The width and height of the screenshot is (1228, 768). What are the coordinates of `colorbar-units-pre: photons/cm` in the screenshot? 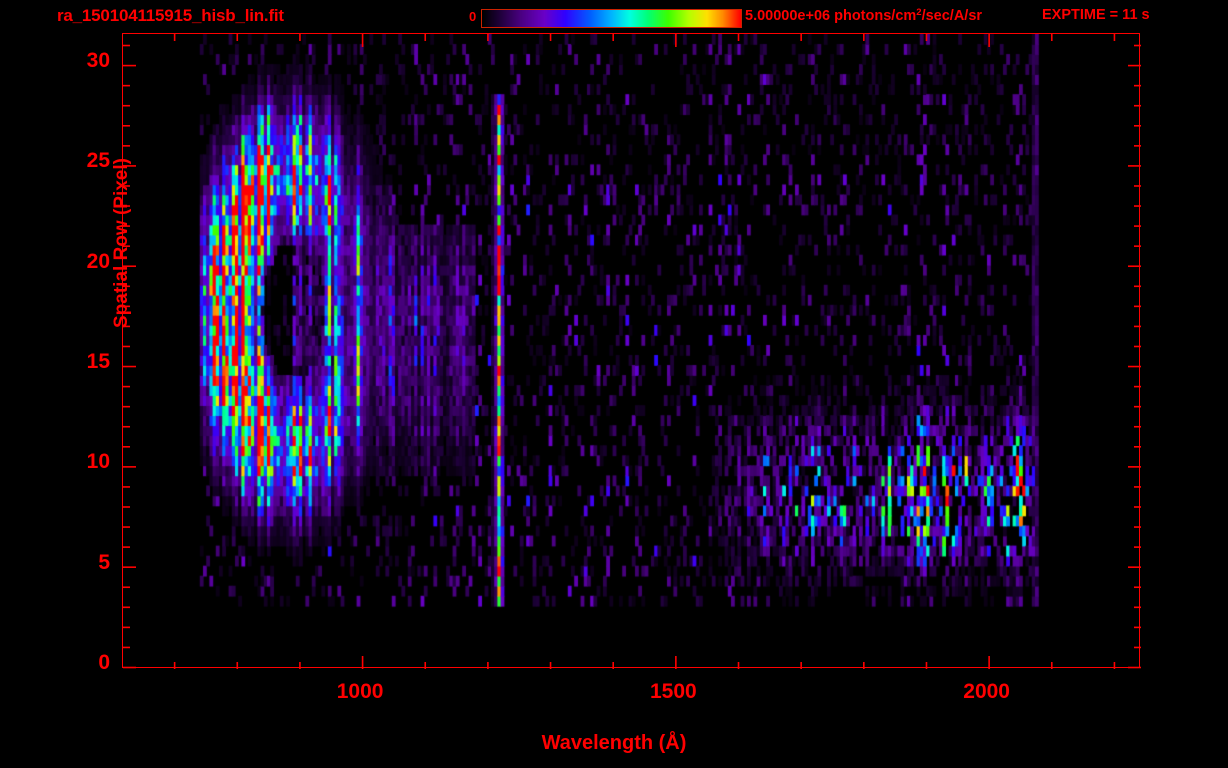 It's located at (873, 16).